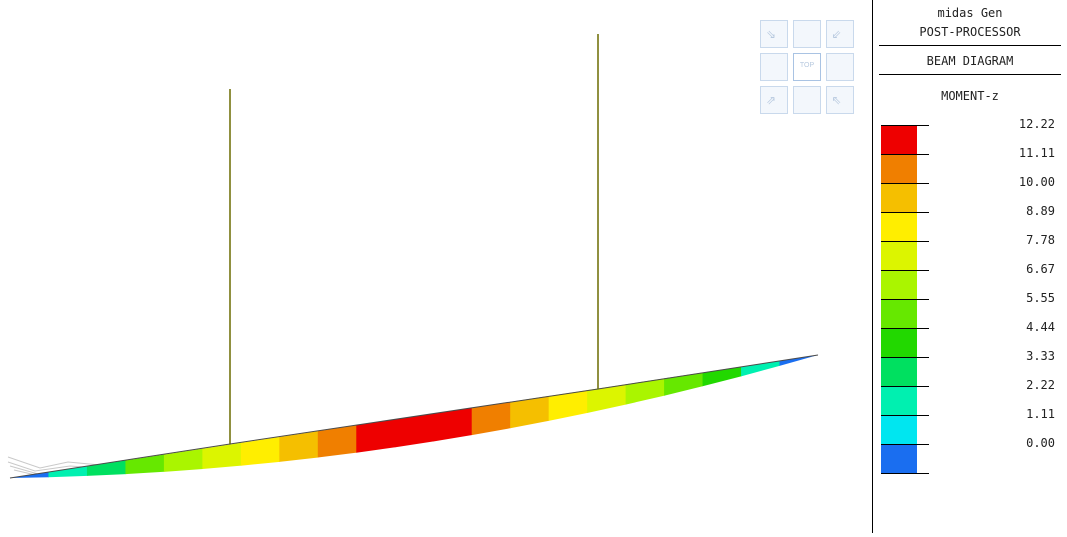 The height and width of the screenshot is (537, 1067). I want to click on app-name: midas Gen, so click(970, 13).